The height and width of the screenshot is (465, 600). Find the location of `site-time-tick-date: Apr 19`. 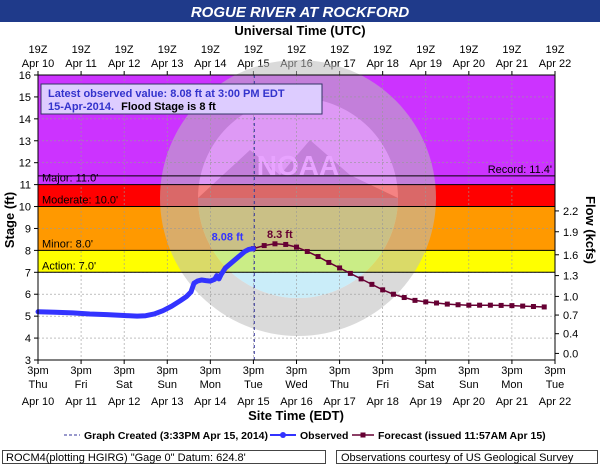

site-time-tick-date: Apr 19 is located at coordinates (426, 402).